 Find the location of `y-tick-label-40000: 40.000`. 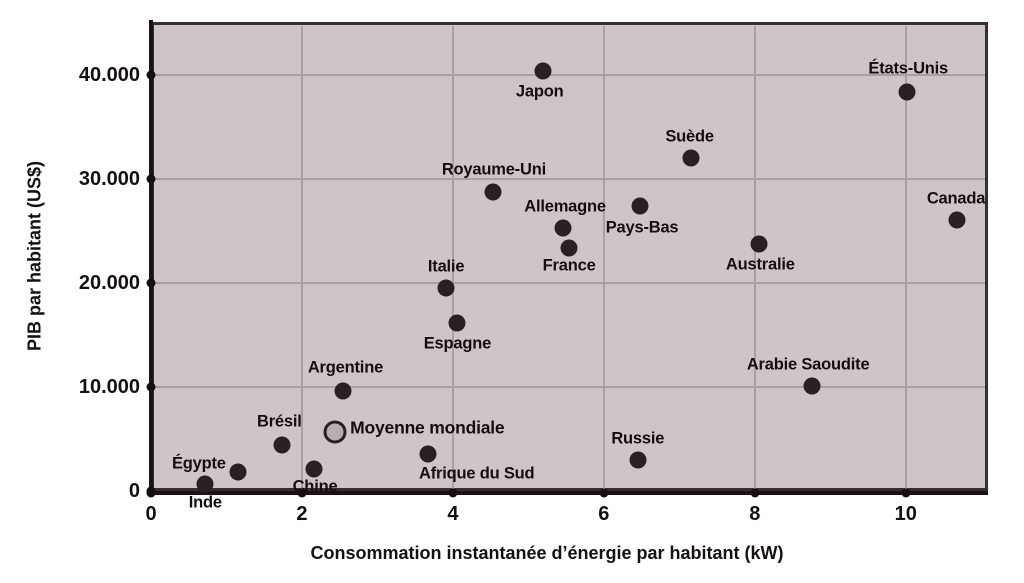

y-tick-label-40000: 40.000 is located at coordinates (109, 75).